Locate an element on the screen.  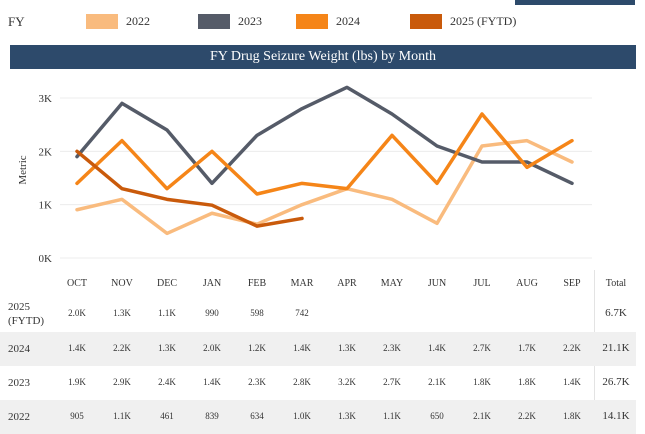
row-label: 2025 (FYTD) is located at coordinates (26, 314).